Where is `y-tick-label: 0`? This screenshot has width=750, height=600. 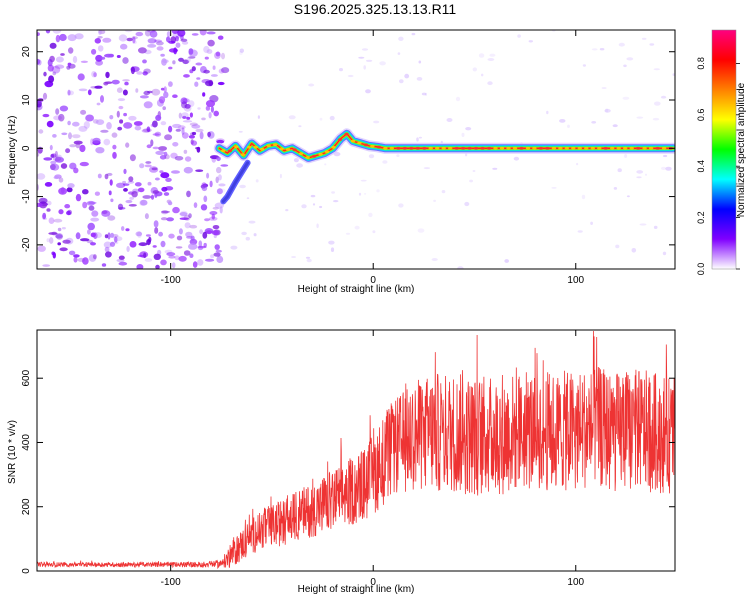 y-tick-label: 0 is located at coordinates (26, 148).